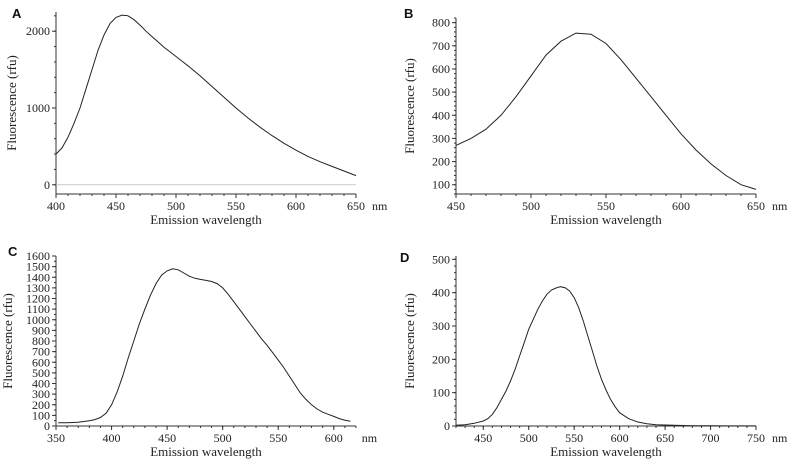 This screenshot has width=796, height=470. I want to click on y-tick-label: 1200, so click(38, 299).